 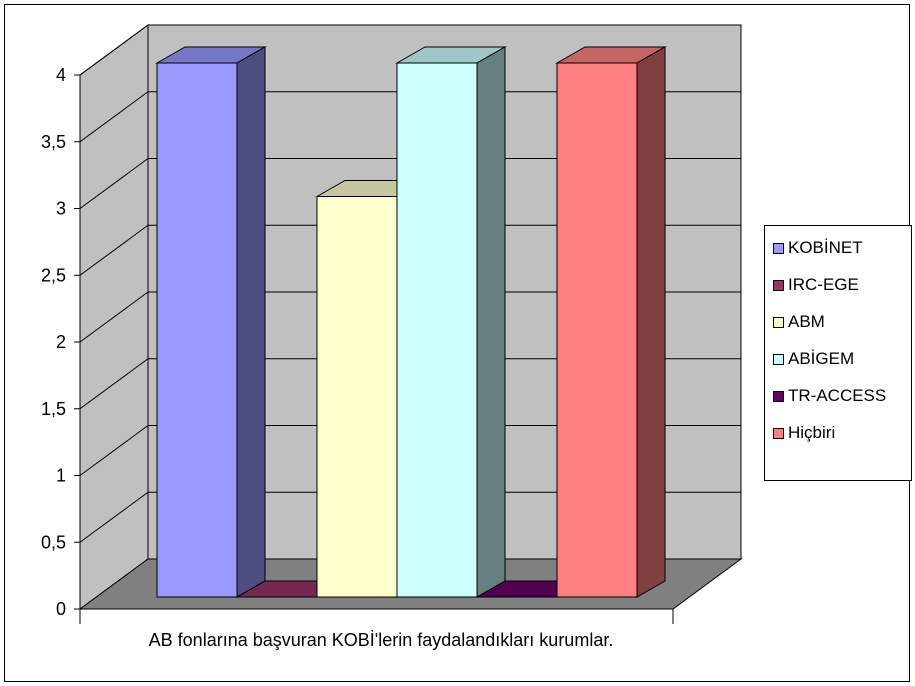 I want to click on legend-item: Hiçbiri, so click(x=804, y=433).